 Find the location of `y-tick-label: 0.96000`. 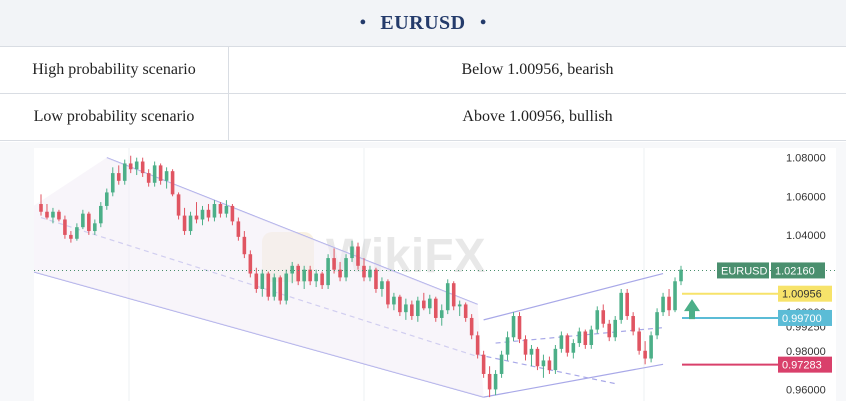

y-tick-label: 0.96000 is located at coordinates (806, 390).